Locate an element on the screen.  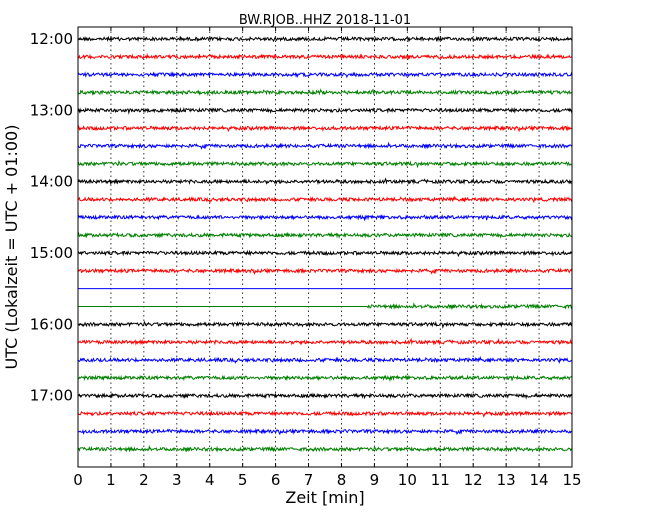
x-tick-label: 13 is located at coordinates (506, 480).